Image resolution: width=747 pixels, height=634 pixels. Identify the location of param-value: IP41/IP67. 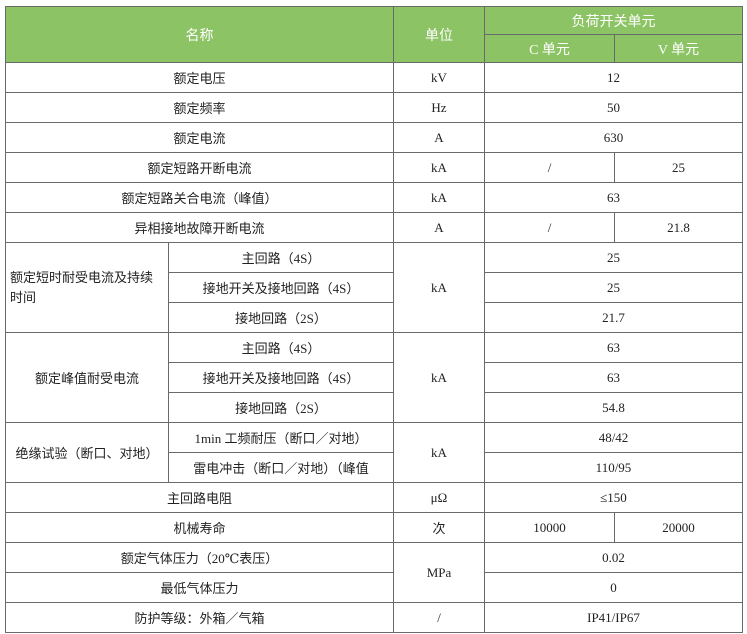
(613, 617).